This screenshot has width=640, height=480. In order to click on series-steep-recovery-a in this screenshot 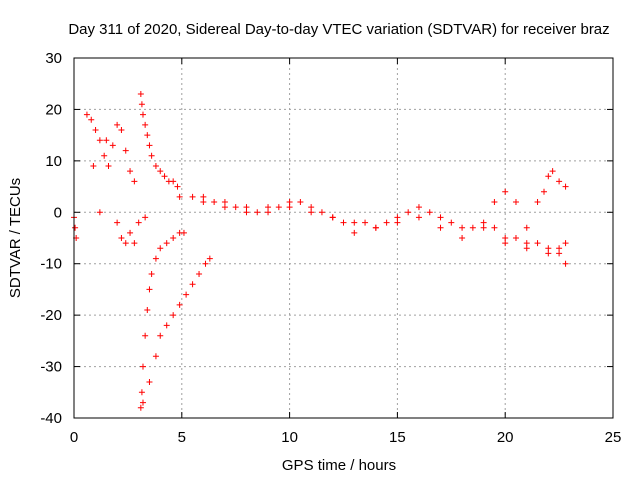, I will do `click(162, 320)`.